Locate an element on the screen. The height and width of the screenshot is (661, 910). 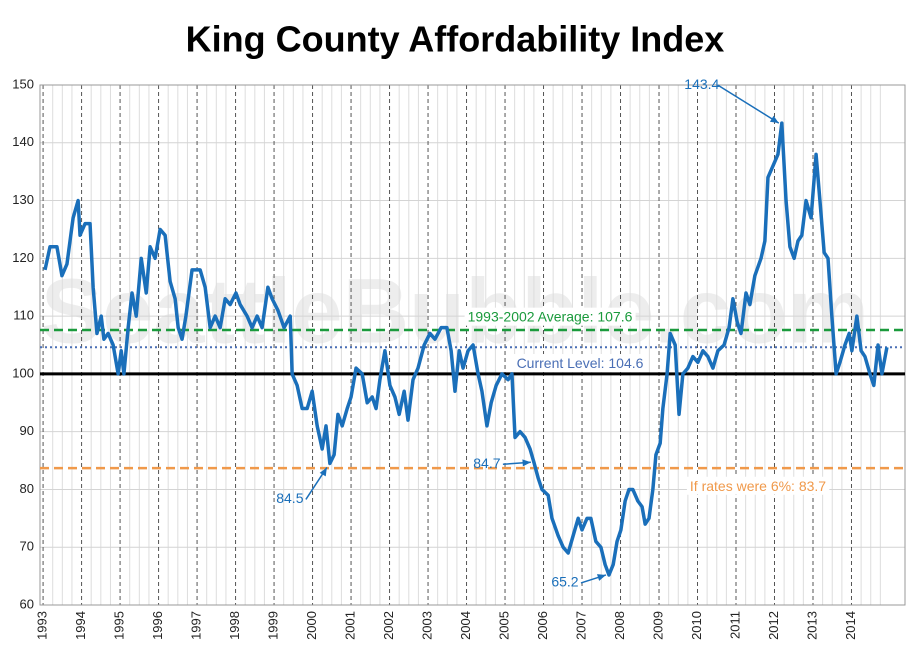
x-tick-label: 2009 is located at coordinates (657, 625).